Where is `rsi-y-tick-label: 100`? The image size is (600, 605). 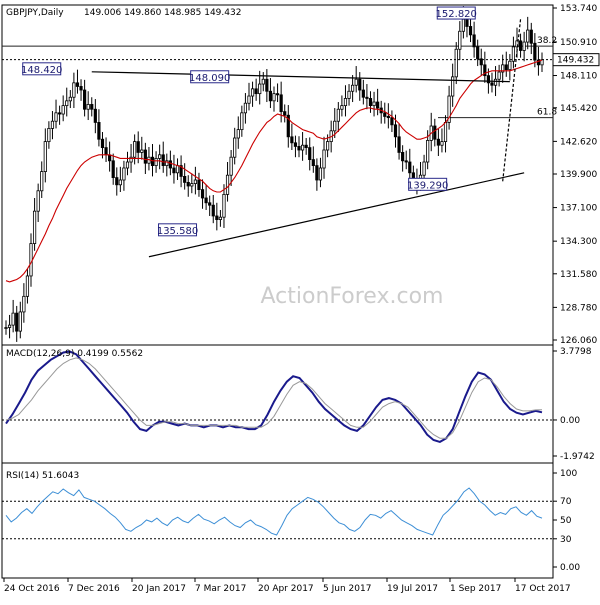 rsi-y-tick-label: 100 is located at coordinates (568, 474).